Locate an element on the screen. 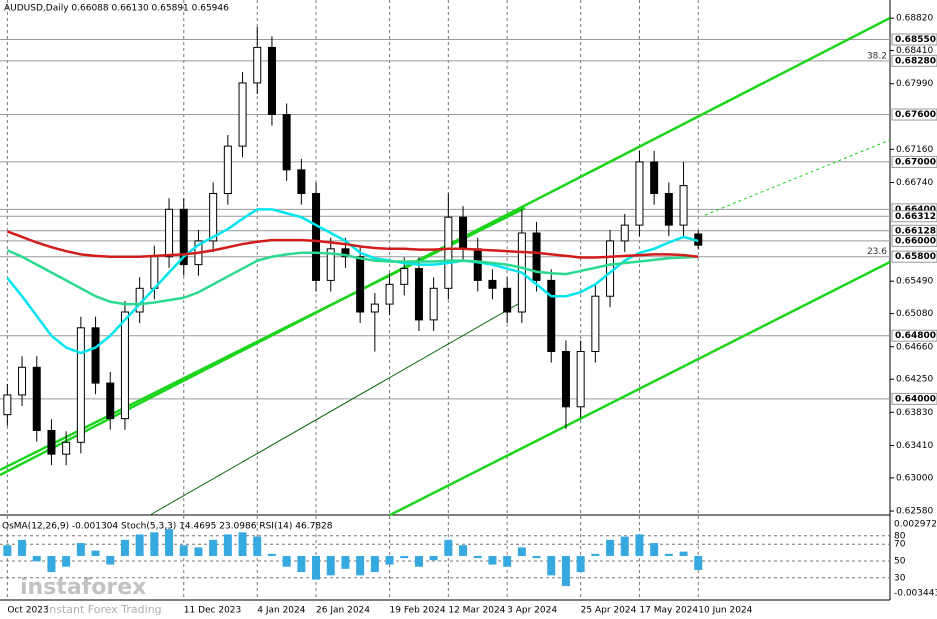 The image size is (937, 619). y-tick-label: 0.62580 is located at coordinates (914, 512).